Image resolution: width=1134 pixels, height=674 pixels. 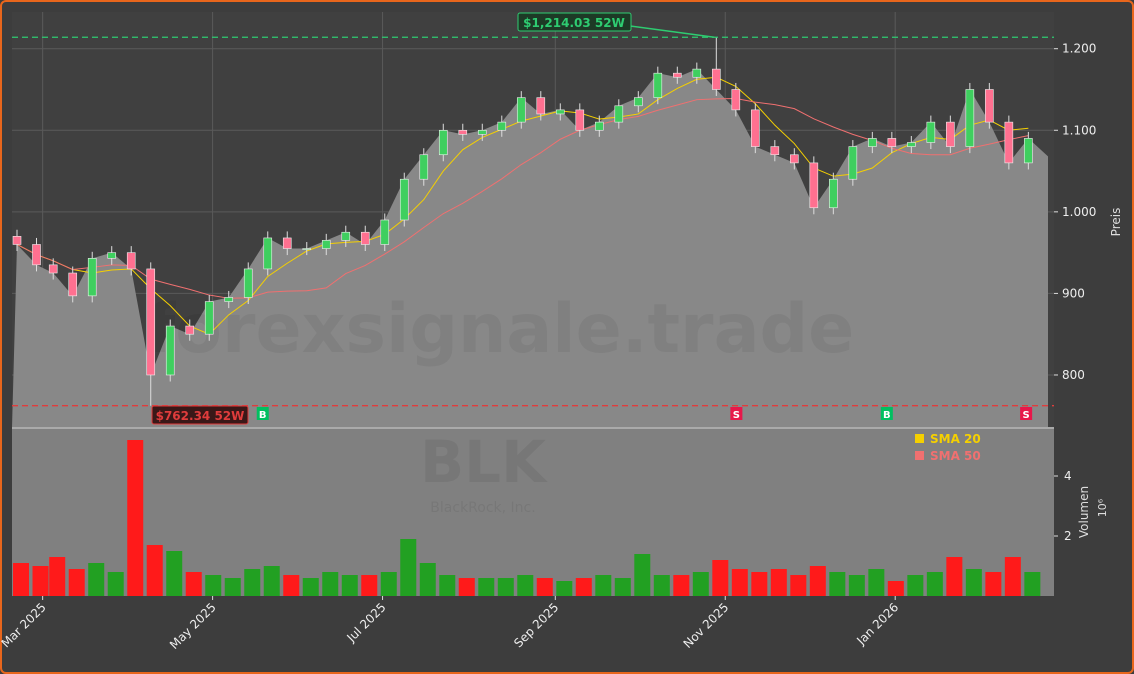 I want to click on low-52w-box, so click(x=200, y=415).